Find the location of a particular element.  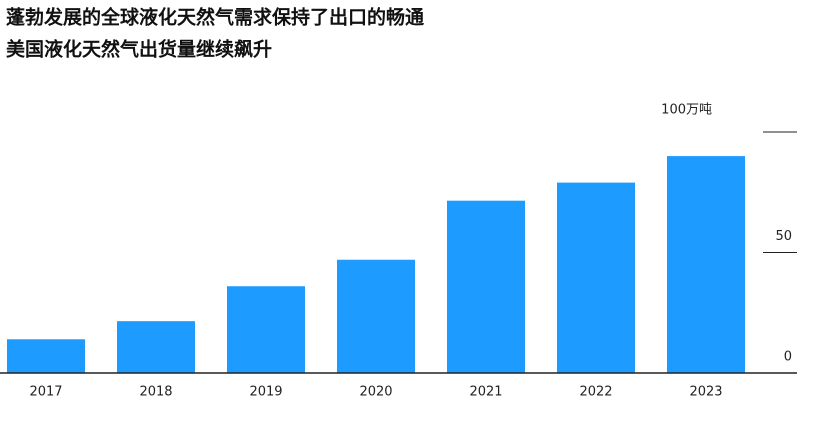

x-tick-label: 2023 is located at coordinates (705, 392).